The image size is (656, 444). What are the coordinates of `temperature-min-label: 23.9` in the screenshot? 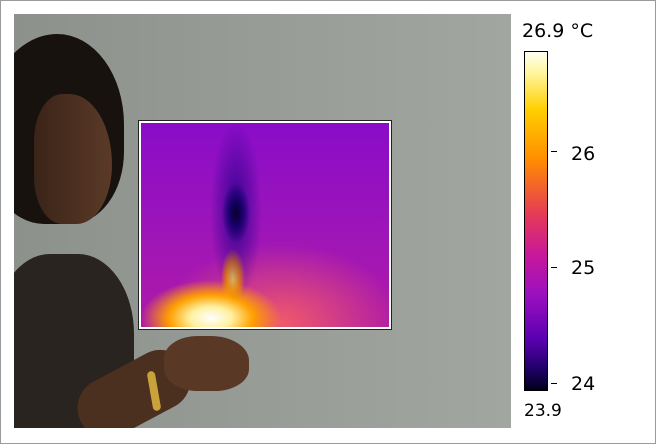 It's located at (543, 411).